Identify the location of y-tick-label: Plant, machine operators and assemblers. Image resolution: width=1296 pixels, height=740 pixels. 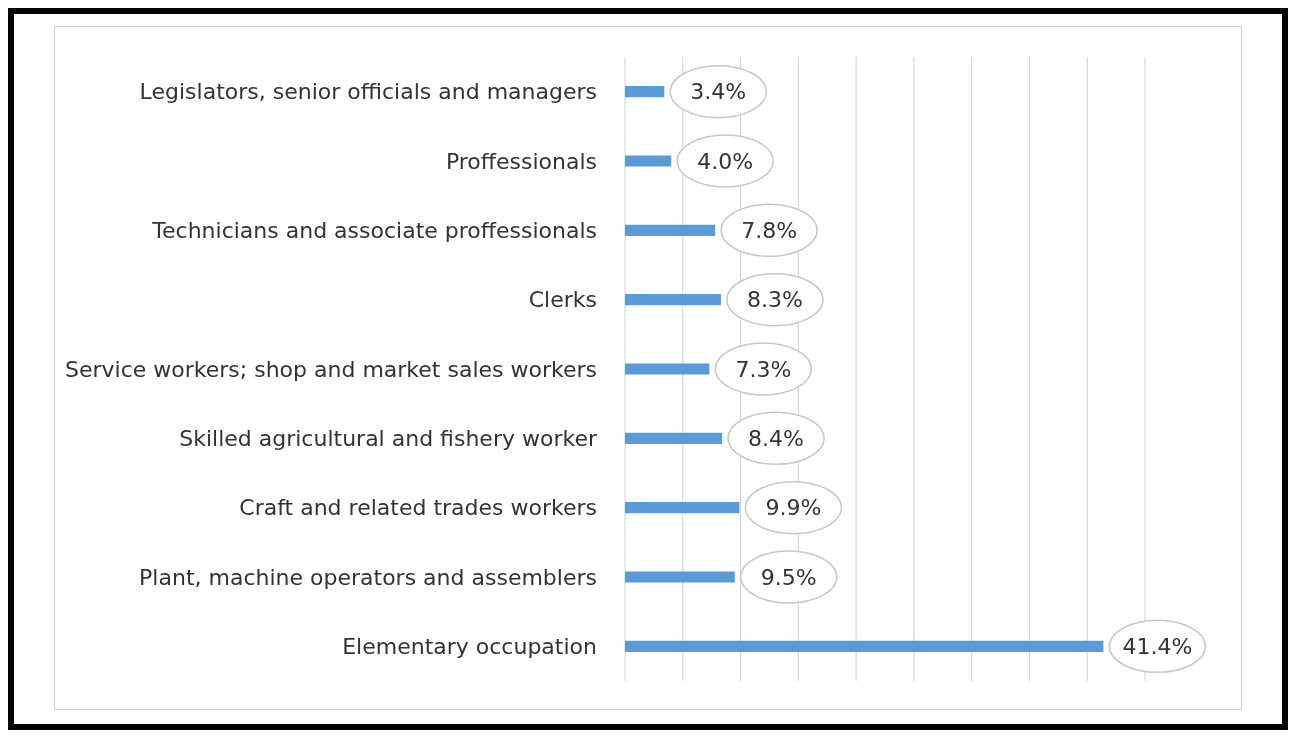
(368, 577).